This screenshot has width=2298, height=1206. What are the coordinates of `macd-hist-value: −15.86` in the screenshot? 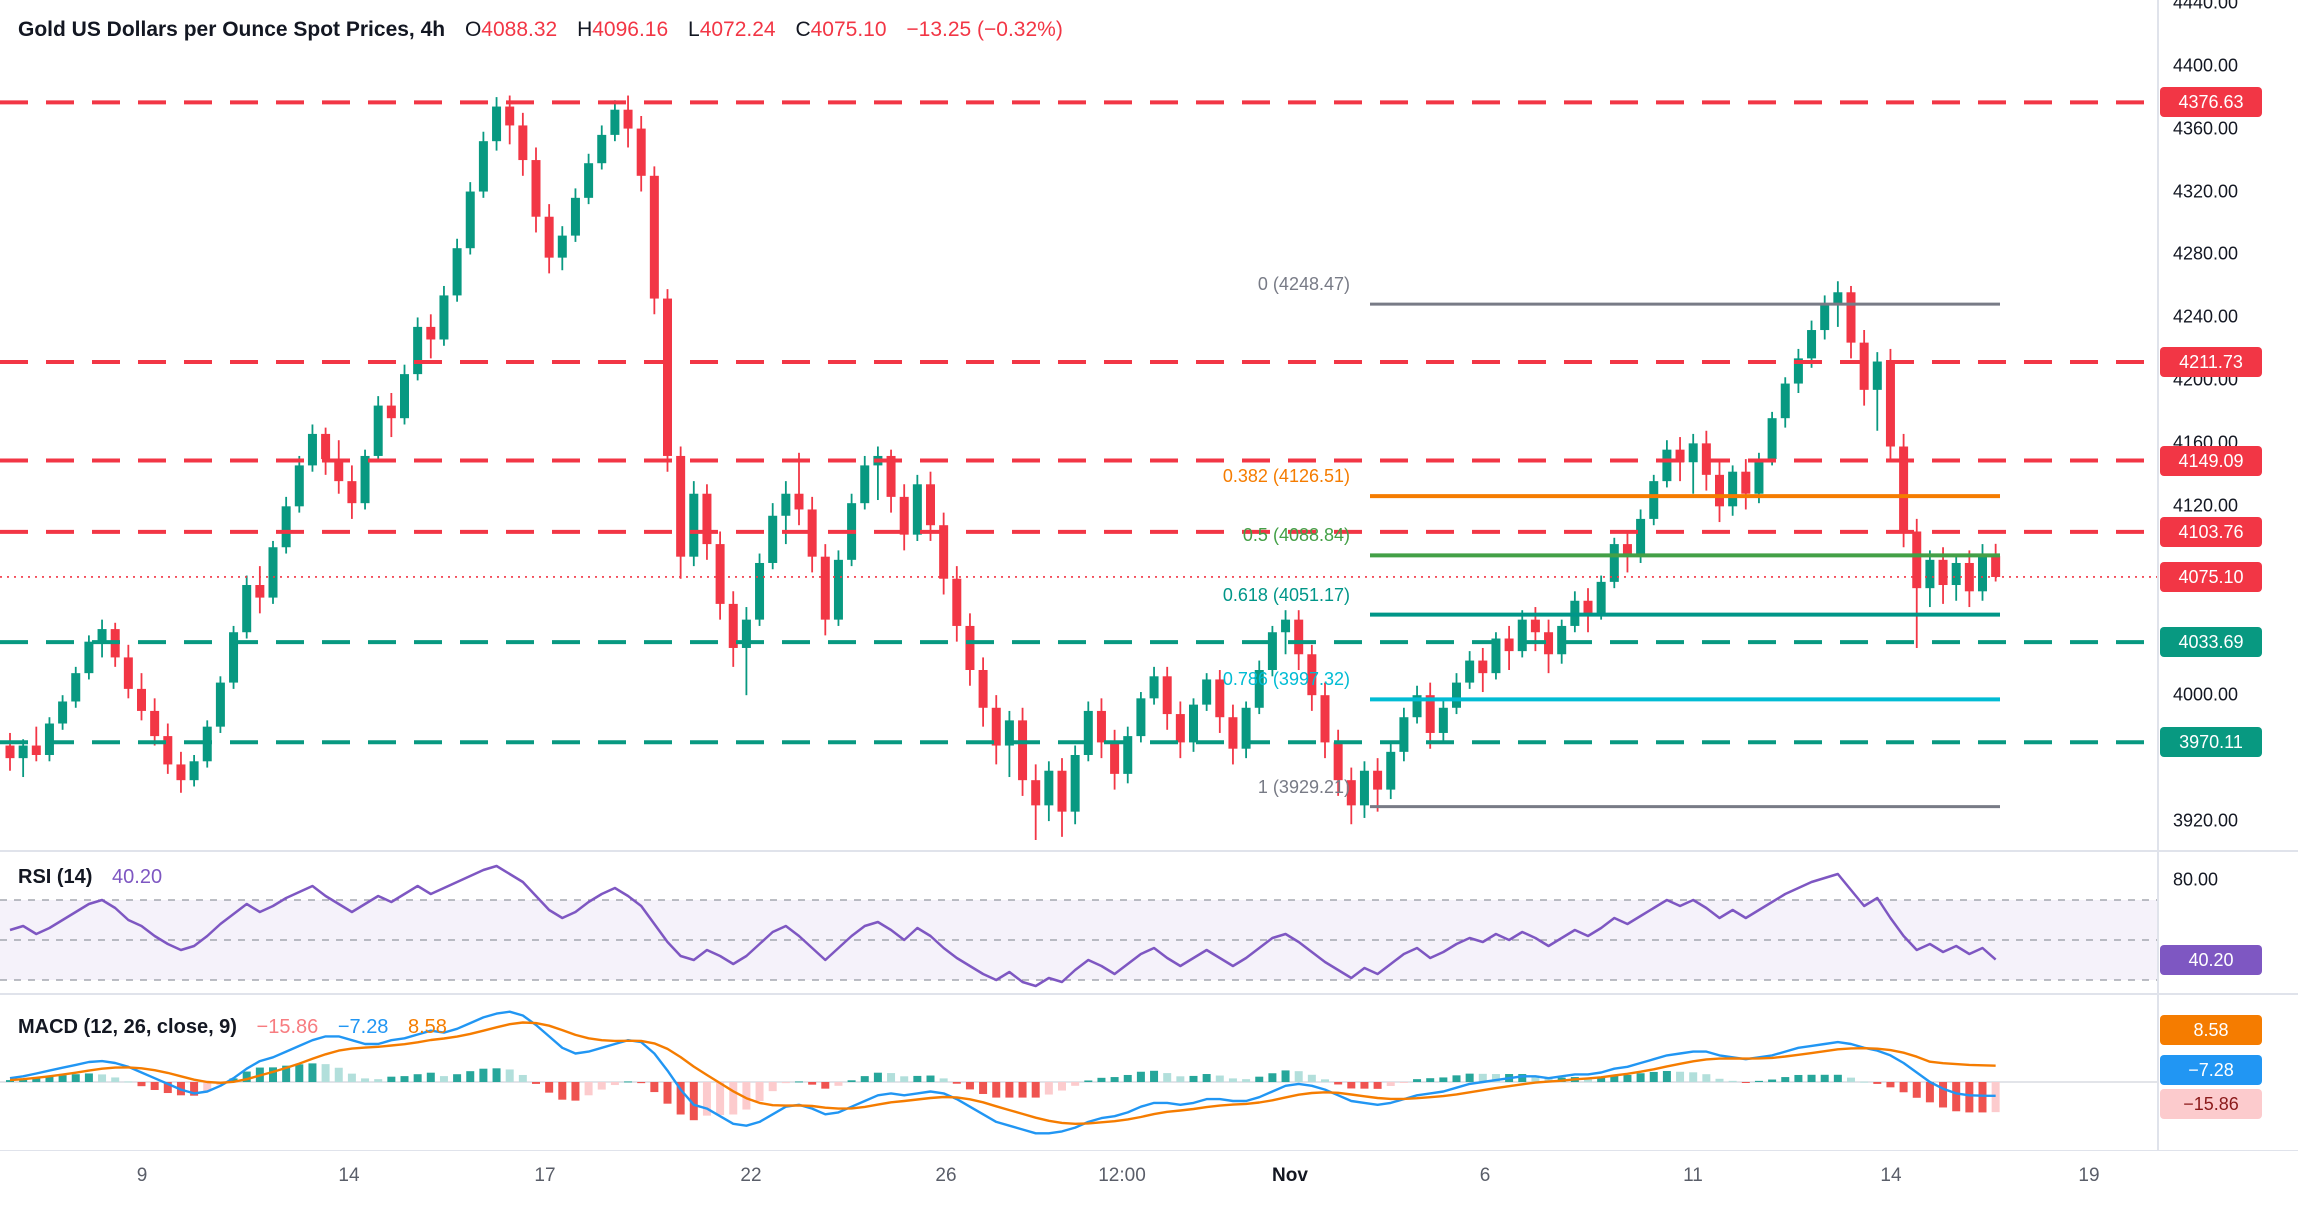 It's located at (287, 1027).